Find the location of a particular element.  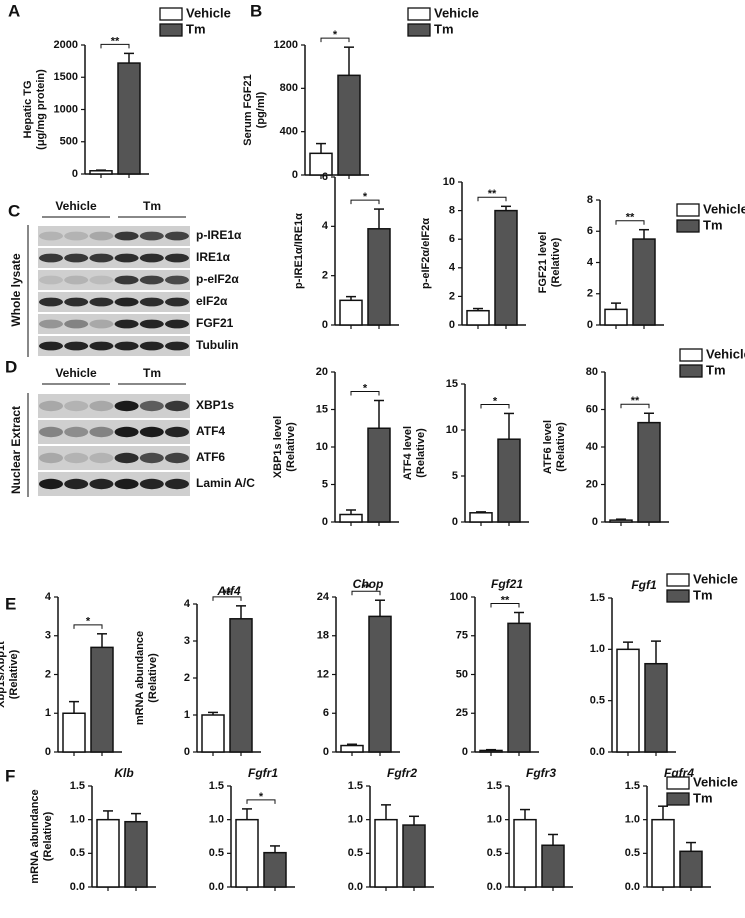

blot-strip is located at coordinates (114, 236).